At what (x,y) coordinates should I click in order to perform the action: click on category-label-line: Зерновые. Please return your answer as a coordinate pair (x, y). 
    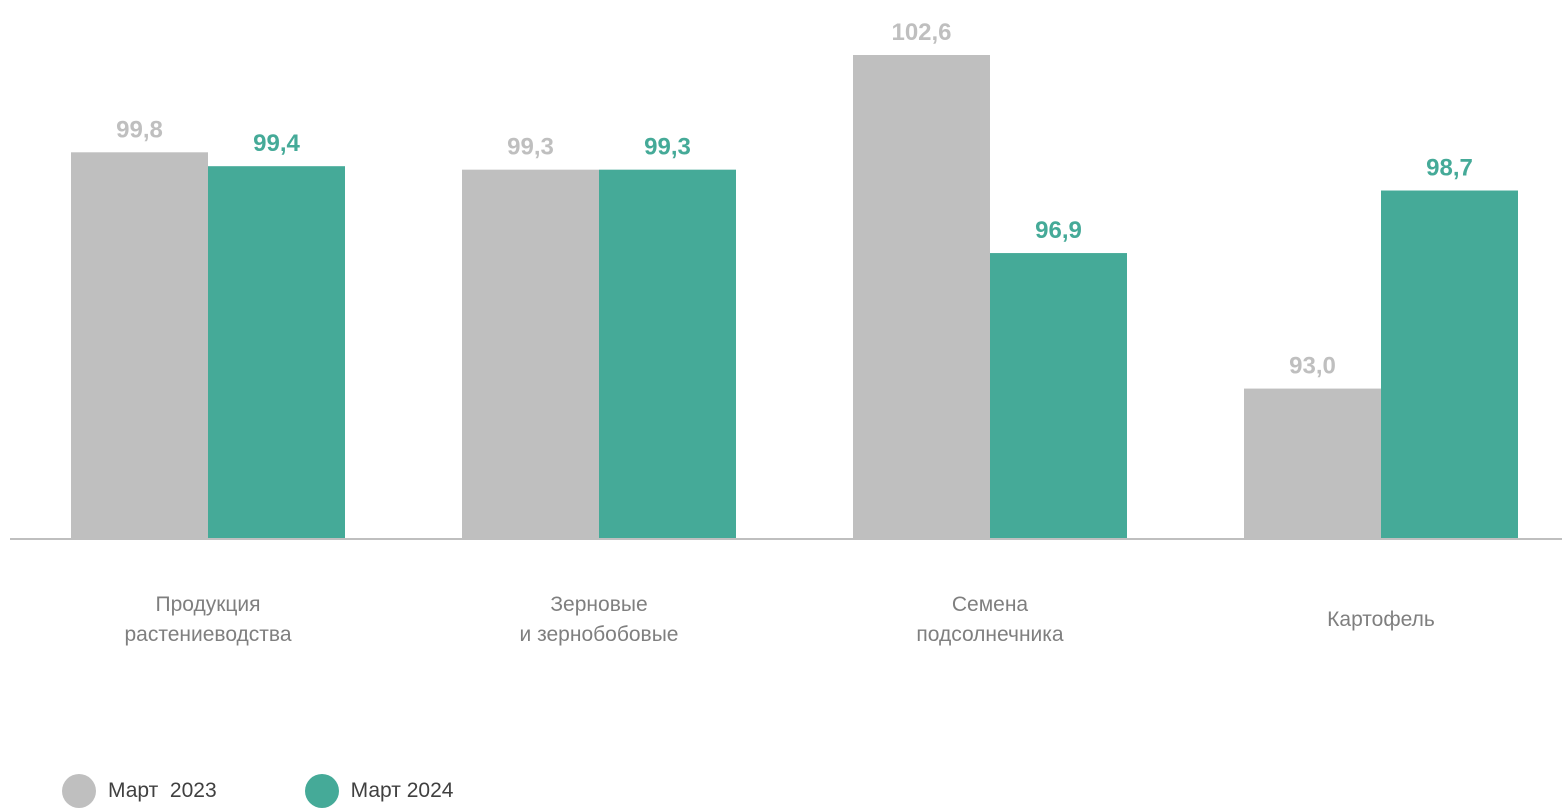
    Looking at the image, I should click on (598, 604).